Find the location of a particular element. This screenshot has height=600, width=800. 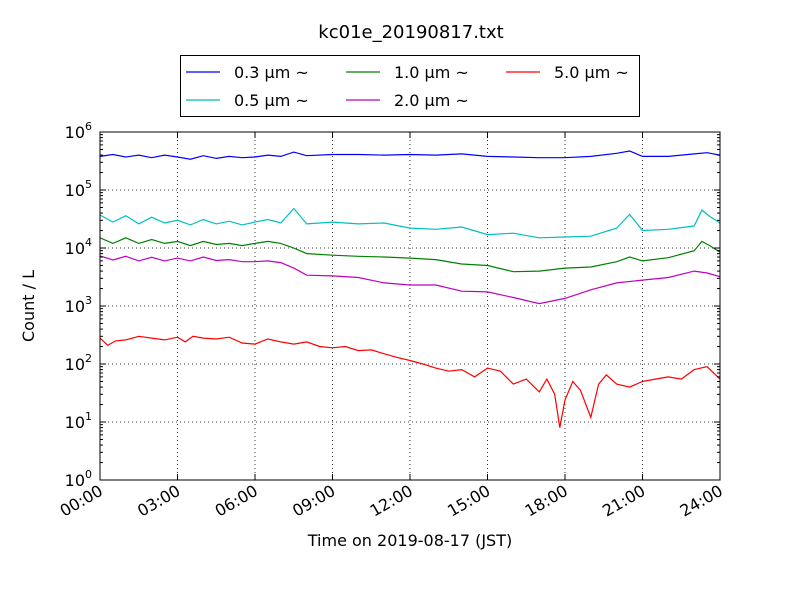

x-tick-label: 15:00 is located at coordinates (468, 501).